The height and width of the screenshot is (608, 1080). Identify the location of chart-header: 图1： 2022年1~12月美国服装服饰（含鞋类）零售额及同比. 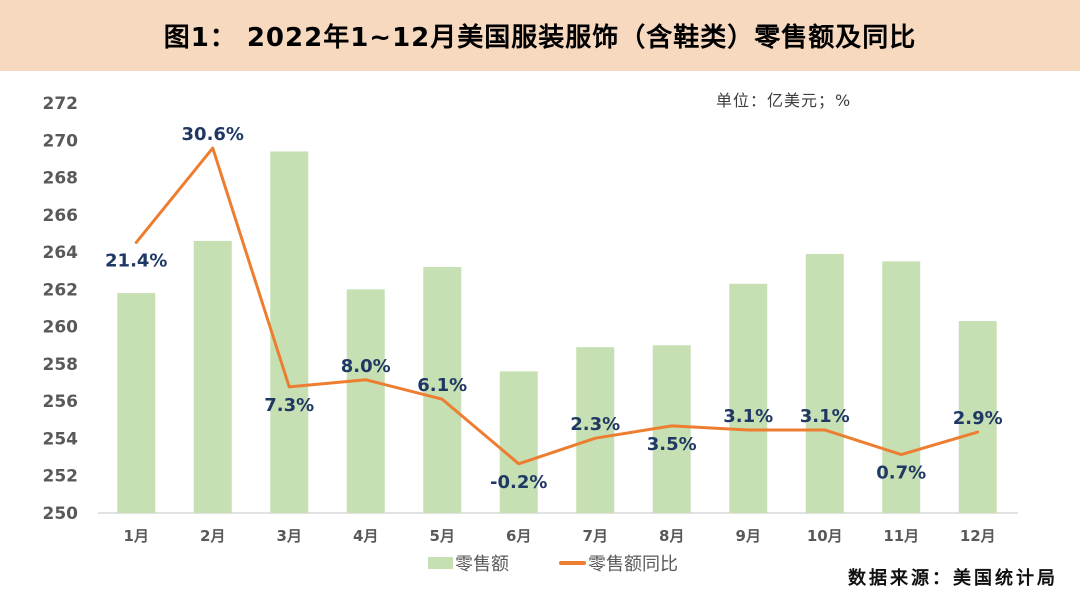
(540, 35).